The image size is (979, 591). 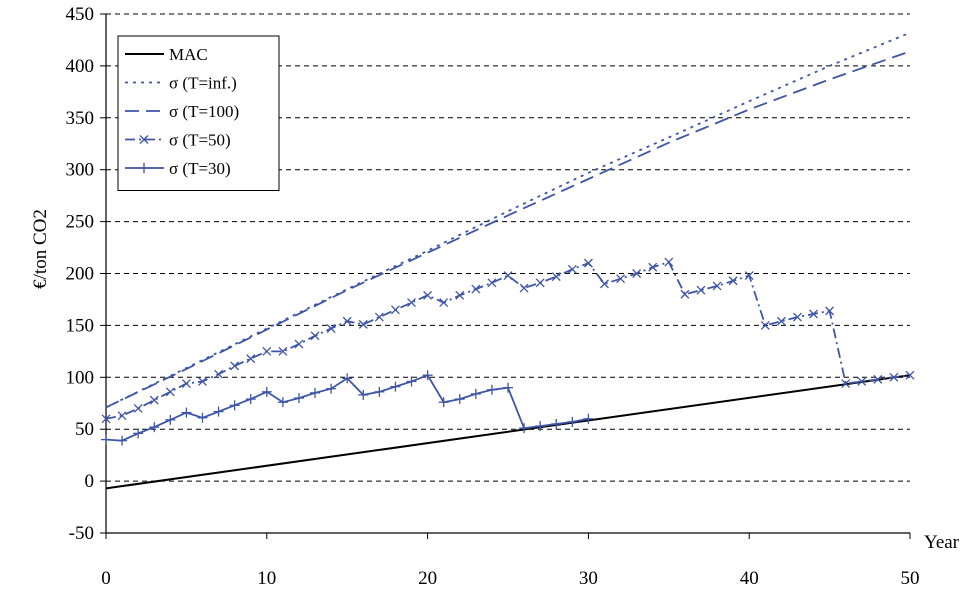 I want to click on y-tick-label: 300, so click(x=80, y=170).